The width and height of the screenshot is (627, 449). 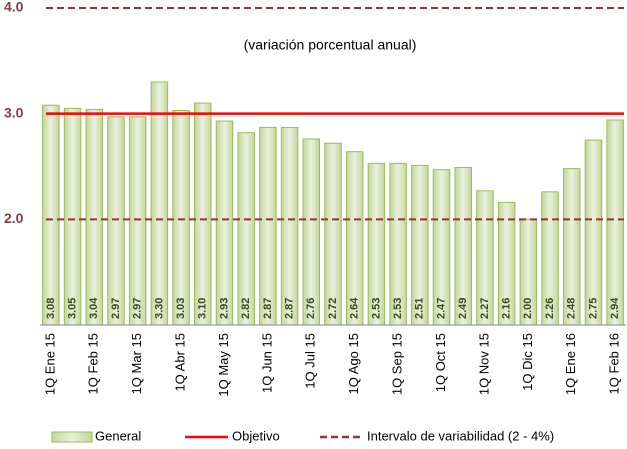 I want to click on x-tick-label: 1Q Nov 15, so click(x=483, y=364).